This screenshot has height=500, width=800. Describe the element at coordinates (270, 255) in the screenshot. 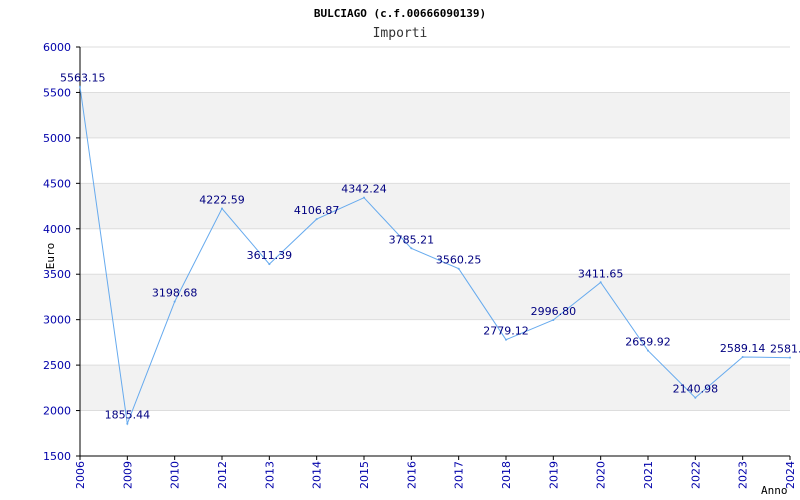

I see `data-label: 3611.39` at that location.